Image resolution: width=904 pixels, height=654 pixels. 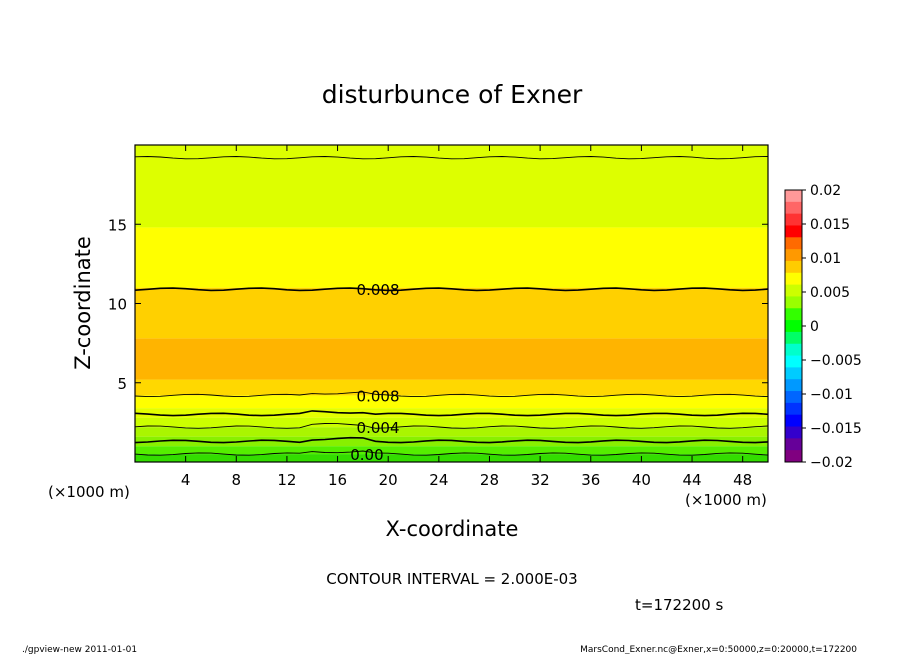 I want to click on colorbar-tick-label-3: 0.005, so click(x=830, y=293).